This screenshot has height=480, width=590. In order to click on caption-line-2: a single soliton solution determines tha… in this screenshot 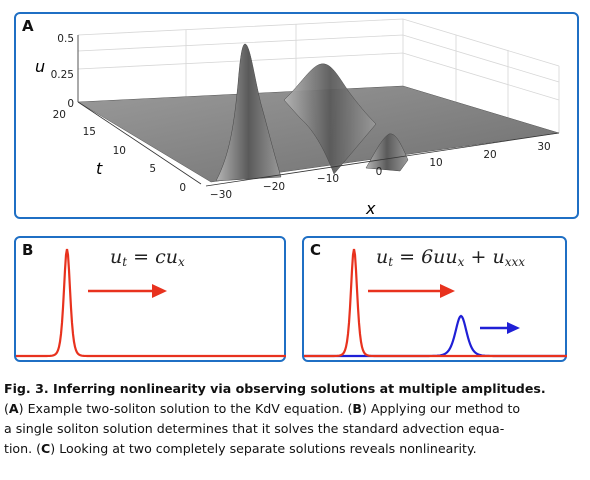, I will do `click(254, 428)`.